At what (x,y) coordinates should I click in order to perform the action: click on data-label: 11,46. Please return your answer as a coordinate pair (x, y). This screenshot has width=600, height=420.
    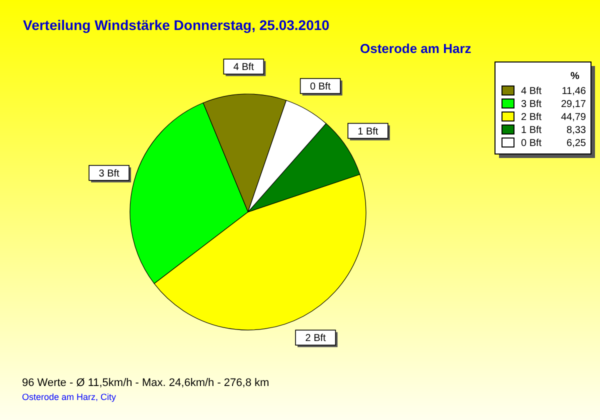
    Looking at the image, I should click on (574, 91).